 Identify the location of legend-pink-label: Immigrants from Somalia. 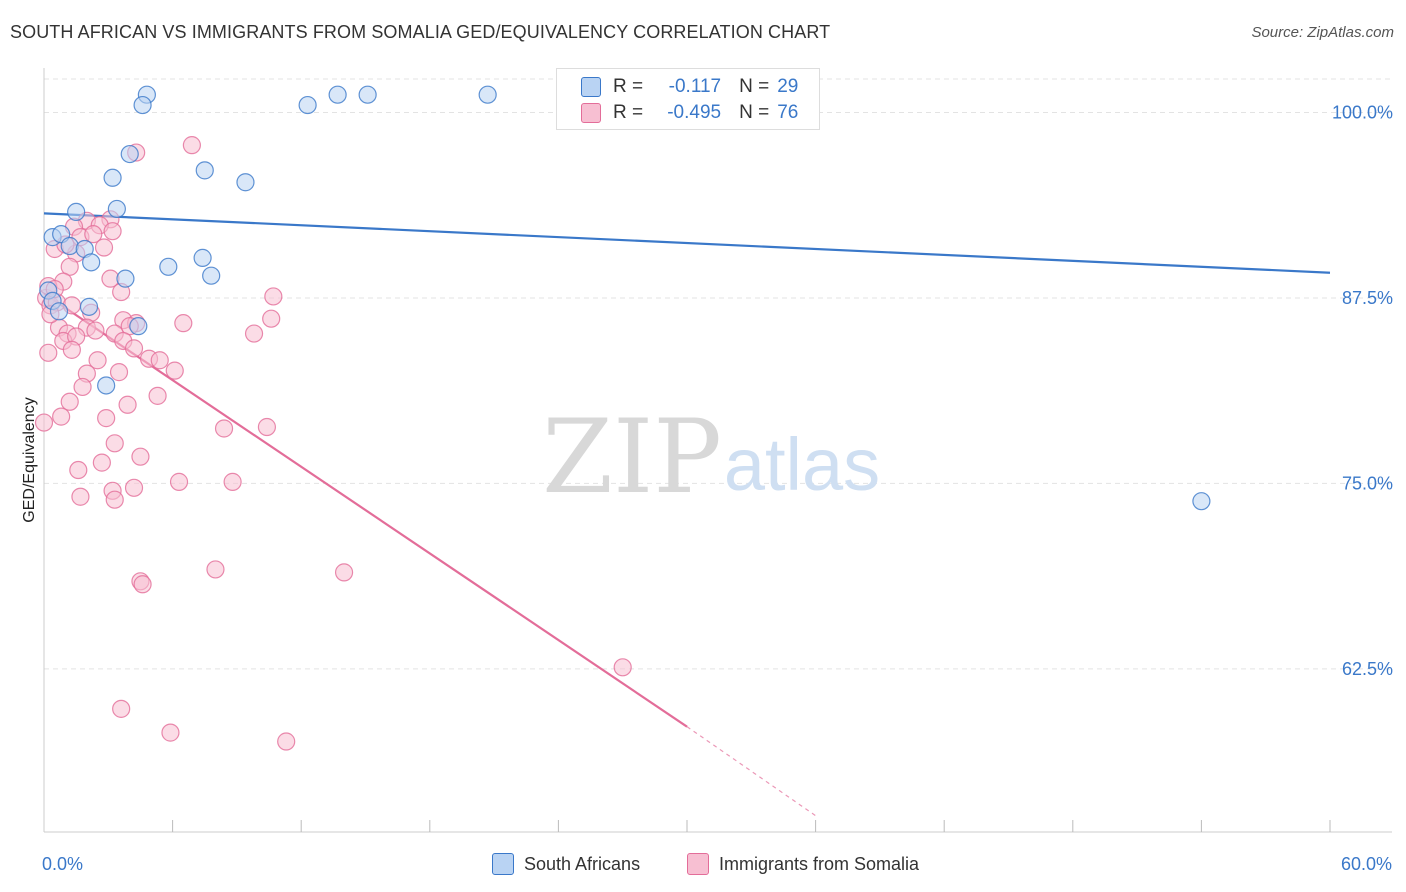
(819, 863).